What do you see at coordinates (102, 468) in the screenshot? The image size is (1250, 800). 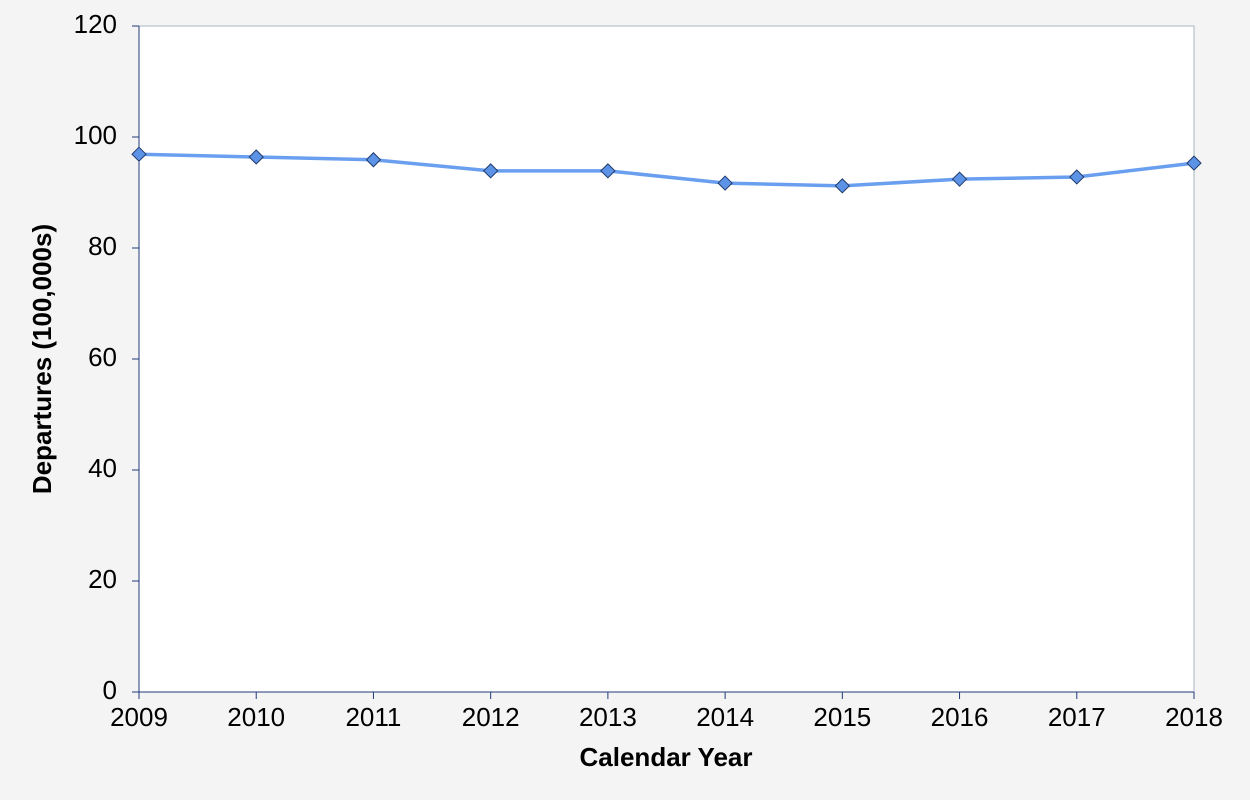 I see `y-tick-label: 40` at bounding box center [102, 468].